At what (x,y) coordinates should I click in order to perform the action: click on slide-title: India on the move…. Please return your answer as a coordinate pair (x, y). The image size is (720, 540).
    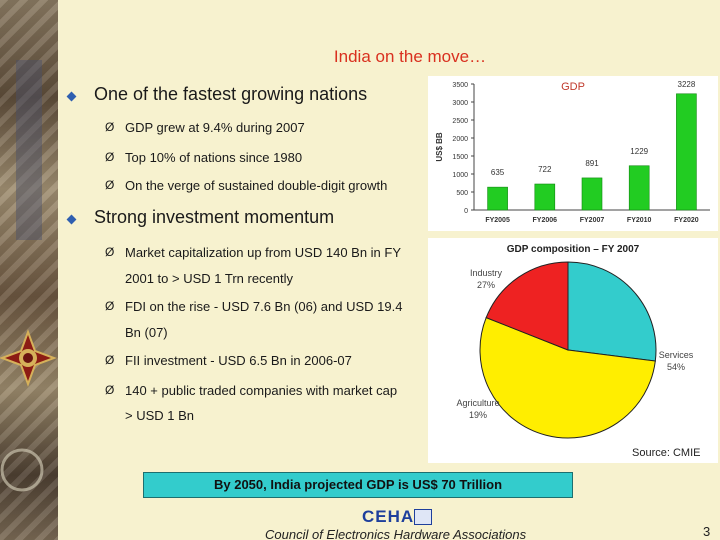
    Looking at the image, I should click on (410, 56).